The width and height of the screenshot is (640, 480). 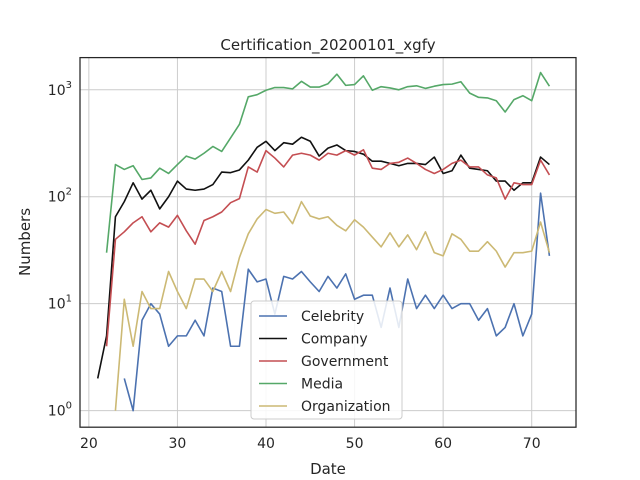 What do you see at coordinates (69, 85) in the screenshot?
I see `y-tick-exponent: 3` at bounding box center [69, 85].